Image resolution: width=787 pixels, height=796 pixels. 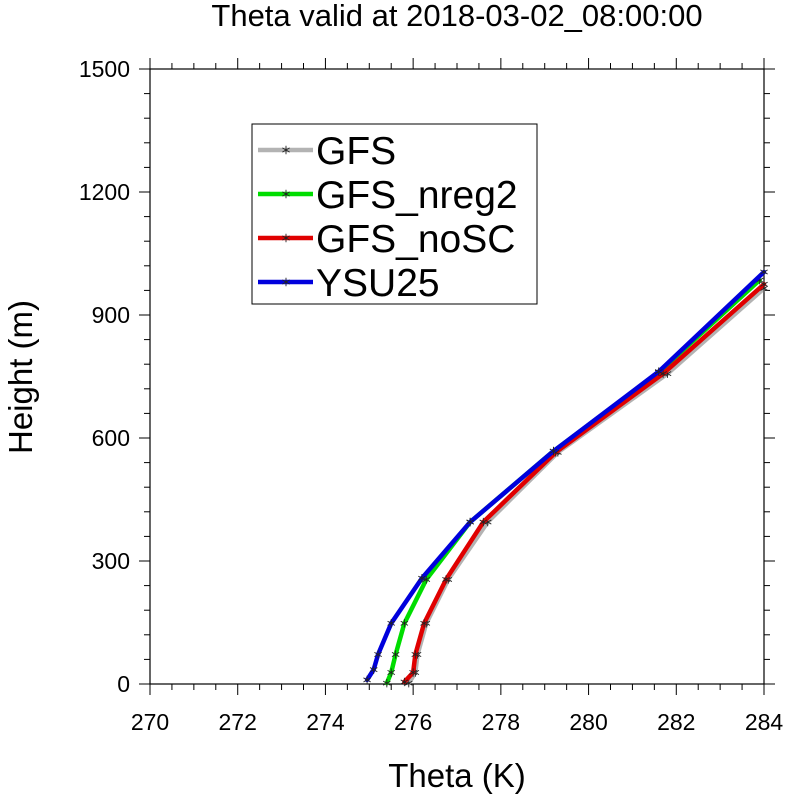 I want to click on legend-item-gfs-nreg2: GFS_nreg2, so click(x=388, y=195).